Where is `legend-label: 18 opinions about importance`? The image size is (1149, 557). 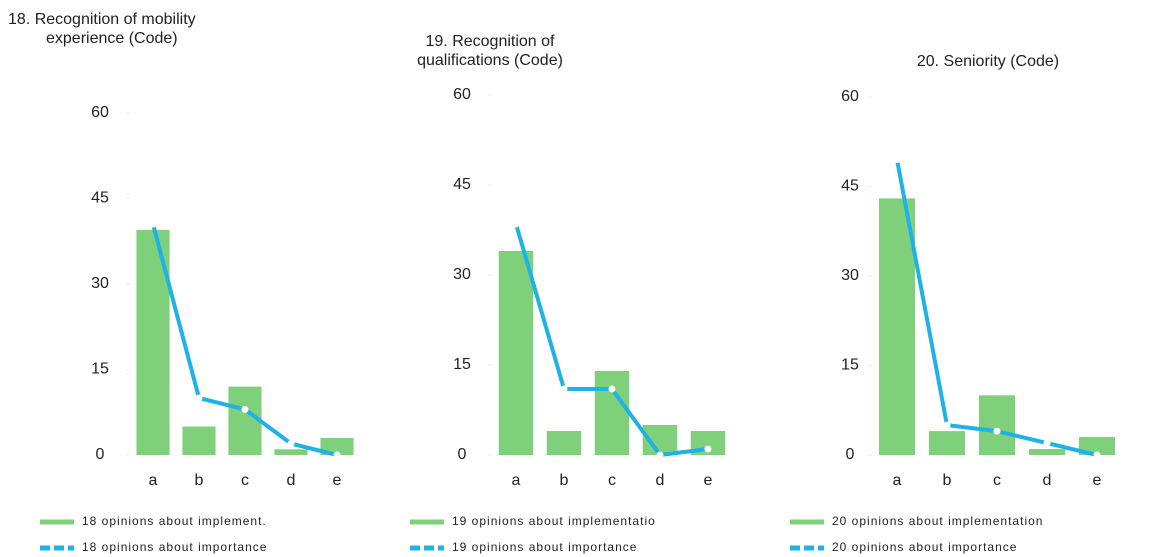
legend-label: 18 opinions about importance is located at coordinates (174, 547).